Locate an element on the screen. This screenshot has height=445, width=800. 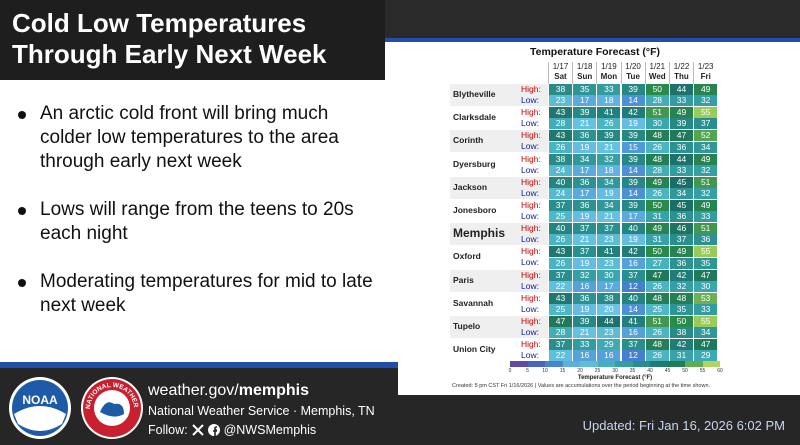
follow: Follow: is located at coordinates (168, 430).